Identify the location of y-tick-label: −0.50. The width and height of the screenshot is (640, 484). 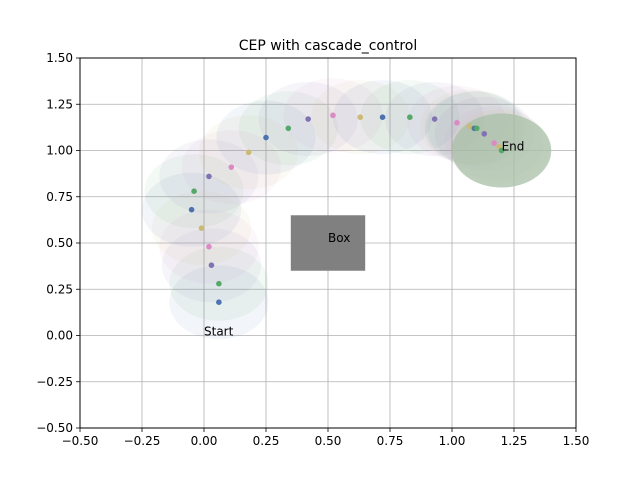
(54, 428).